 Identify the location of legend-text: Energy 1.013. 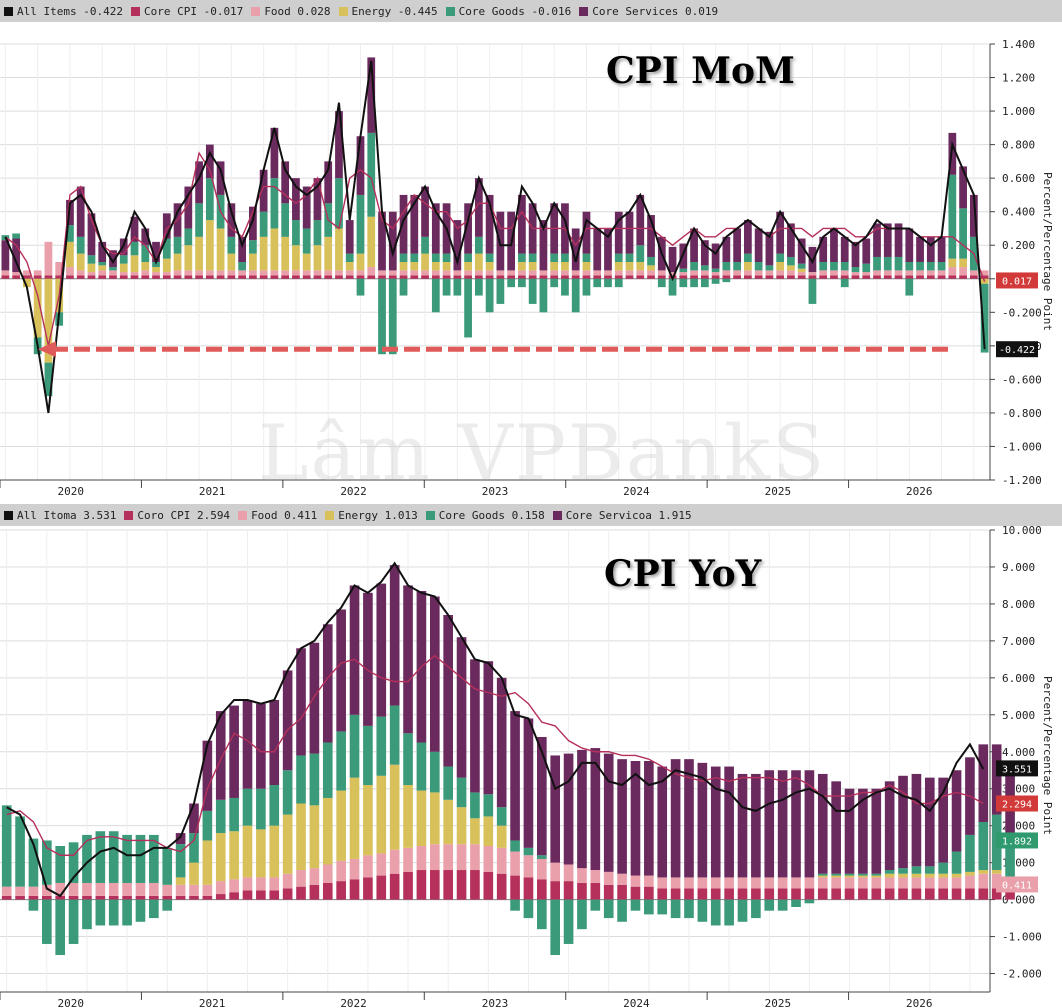
(378, 515).